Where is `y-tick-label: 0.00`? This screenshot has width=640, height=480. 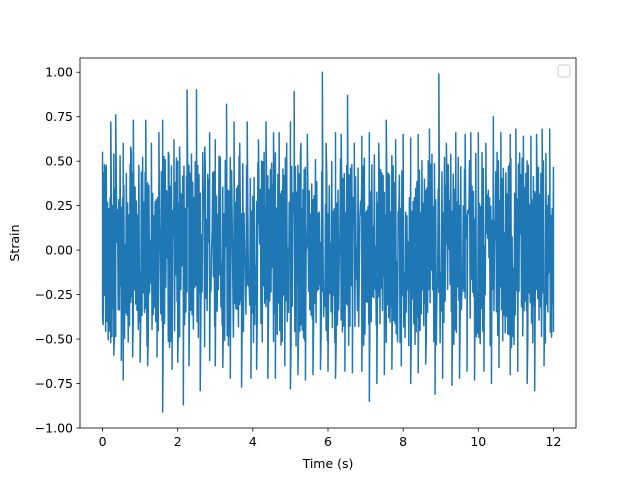 y-tick-label: 0.00 is located at coordinates (59, 250).